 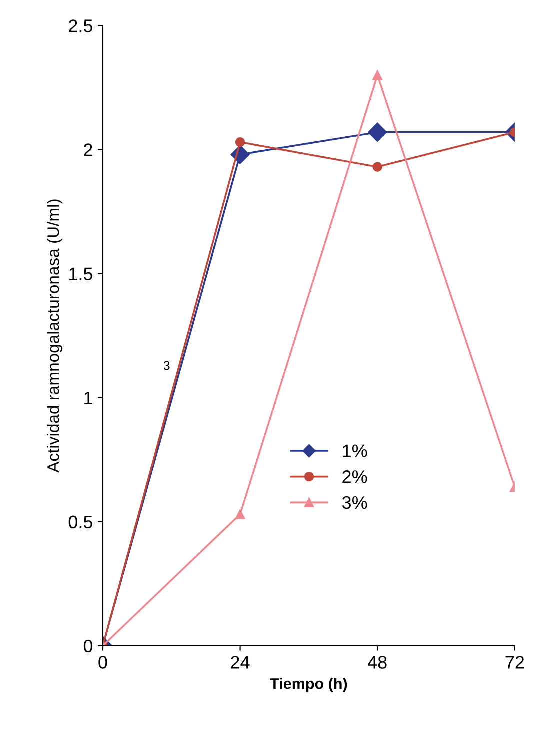 I want to click on x-tick-label: 72, so click(x=515, y=662).